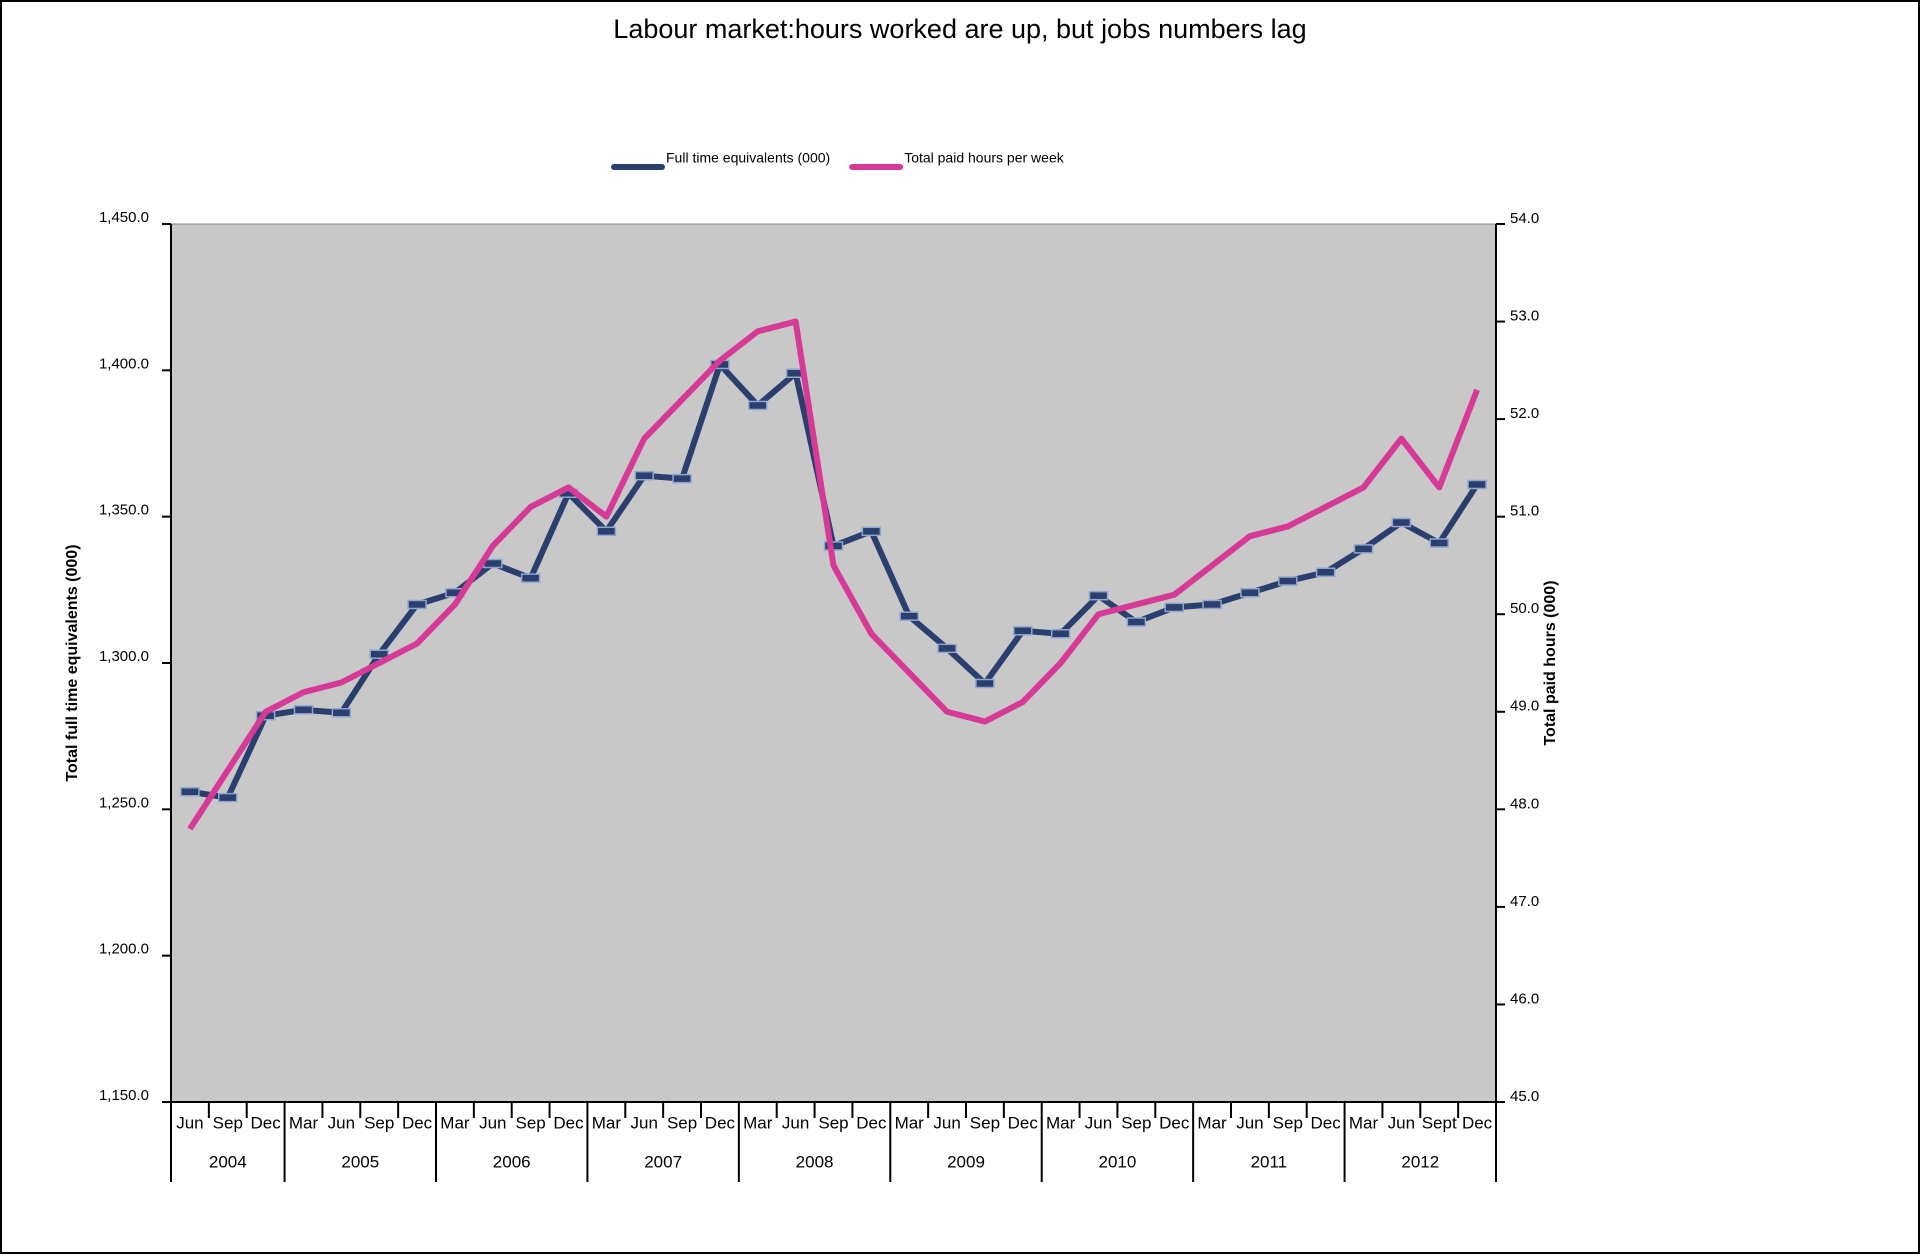 This screenshot has width=1920, height=1259. I want to click on year-label: 2010, so click(1118, 1161).